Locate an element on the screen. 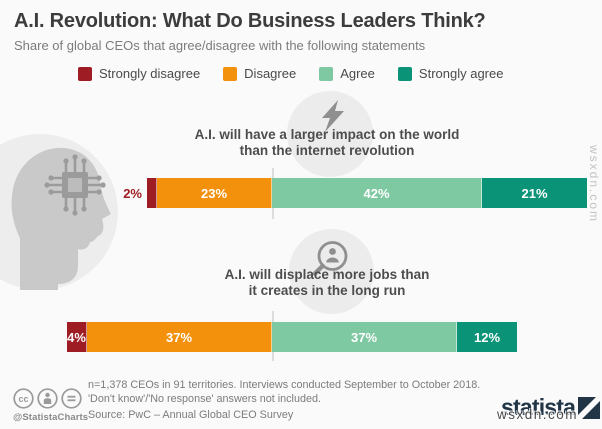 The width and height of the screenshot is (602, 429). value-label: 23% is located at coordinates (214, 193).